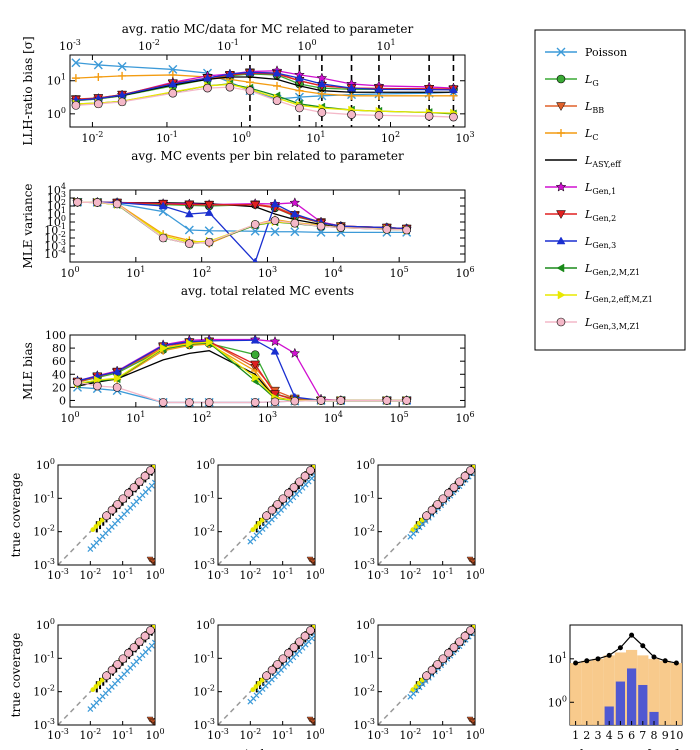 The image size is (700, 750). What do you see at coordinates (55, 253) in the screenshot?
I see `y-tick-label: 10⁻⁴` at bounding box center [55, 253].